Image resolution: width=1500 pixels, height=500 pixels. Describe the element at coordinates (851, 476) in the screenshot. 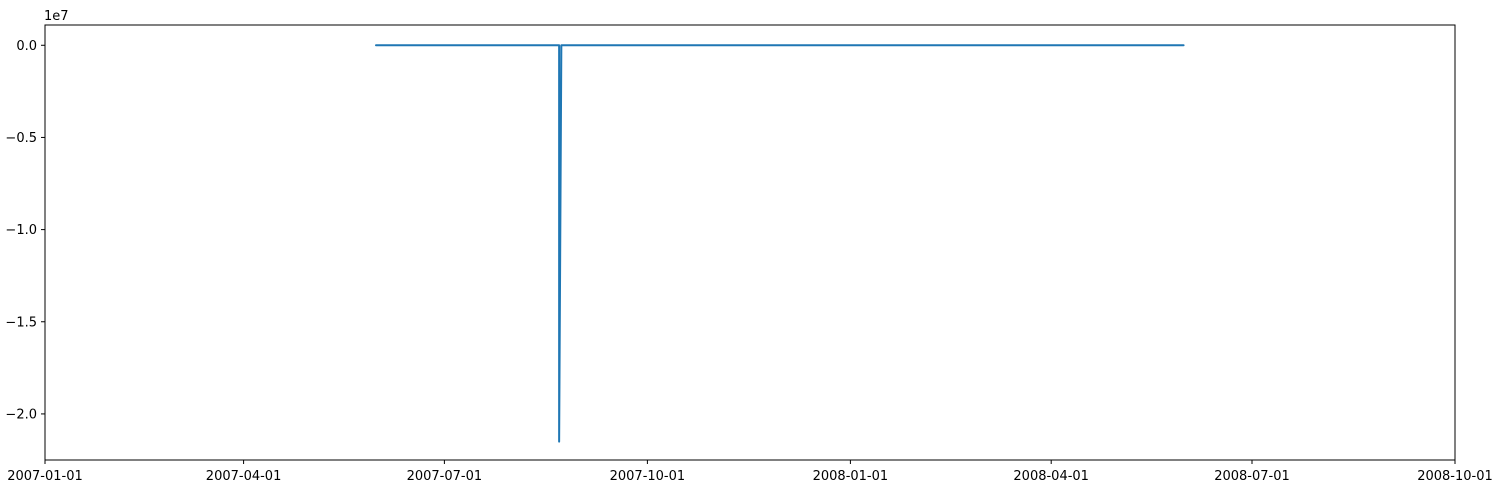

I see `x-tick-label: 2008-01-01` at that location.